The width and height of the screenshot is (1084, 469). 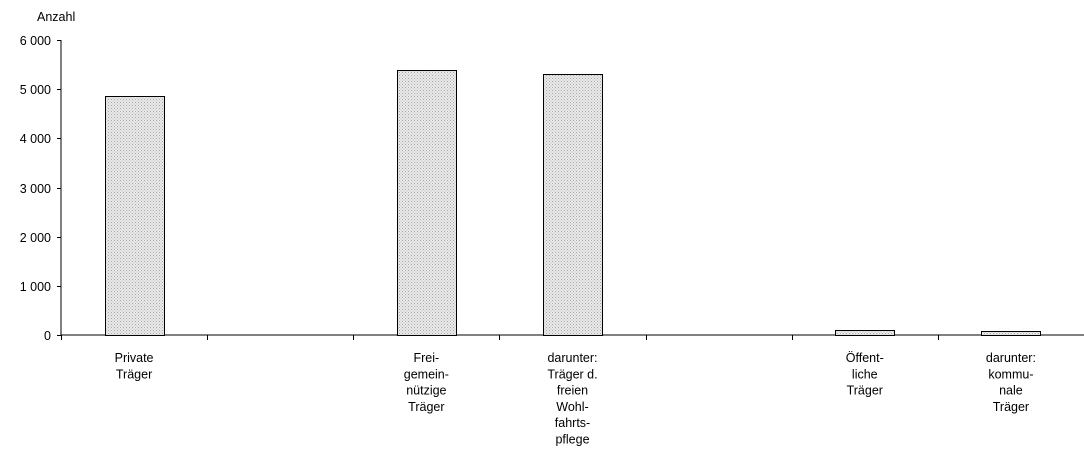 I want to click on x-category-label-line: kommu-, so click(x=1010, y=374).